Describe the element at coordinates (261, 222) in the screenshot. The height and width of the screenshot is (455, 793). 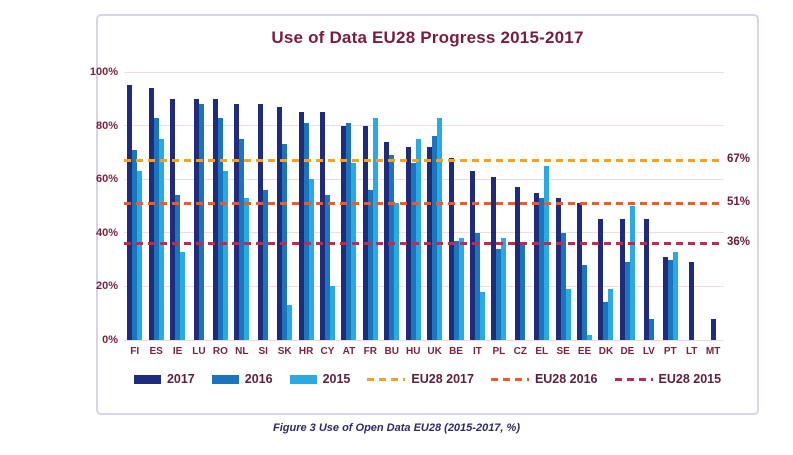
I see `bar-2017-si` at that location.